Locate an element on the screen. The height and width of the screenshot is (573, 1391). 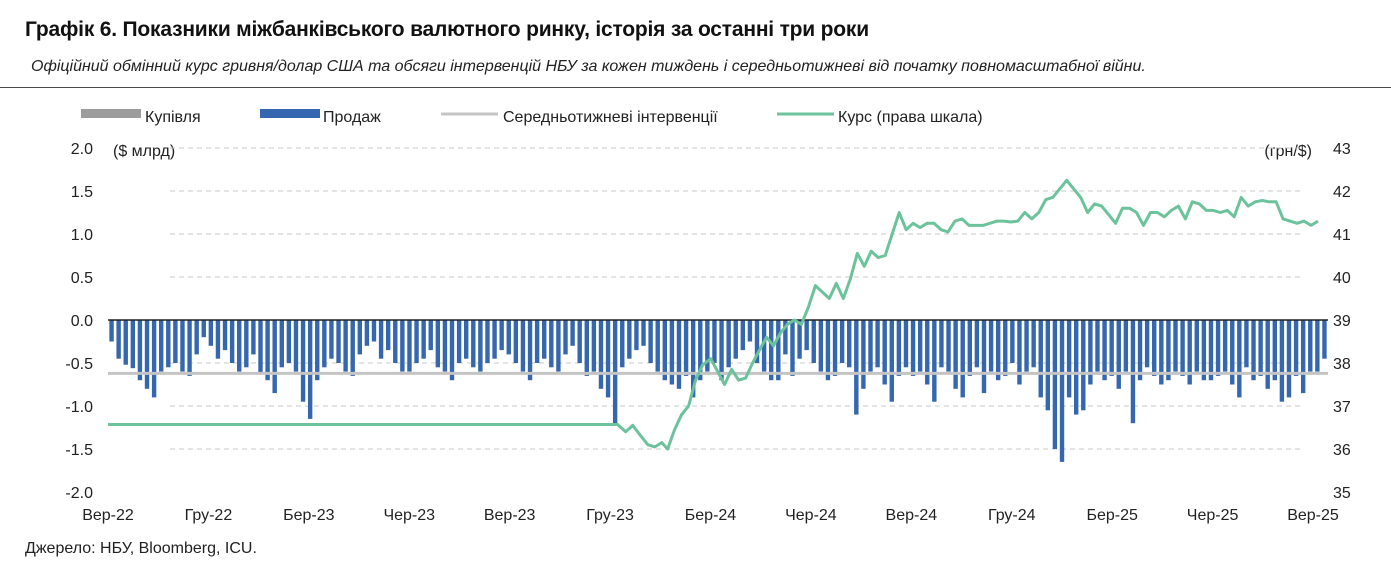
x-tick-label: Гру-22 is located at coordinates (209, 515).